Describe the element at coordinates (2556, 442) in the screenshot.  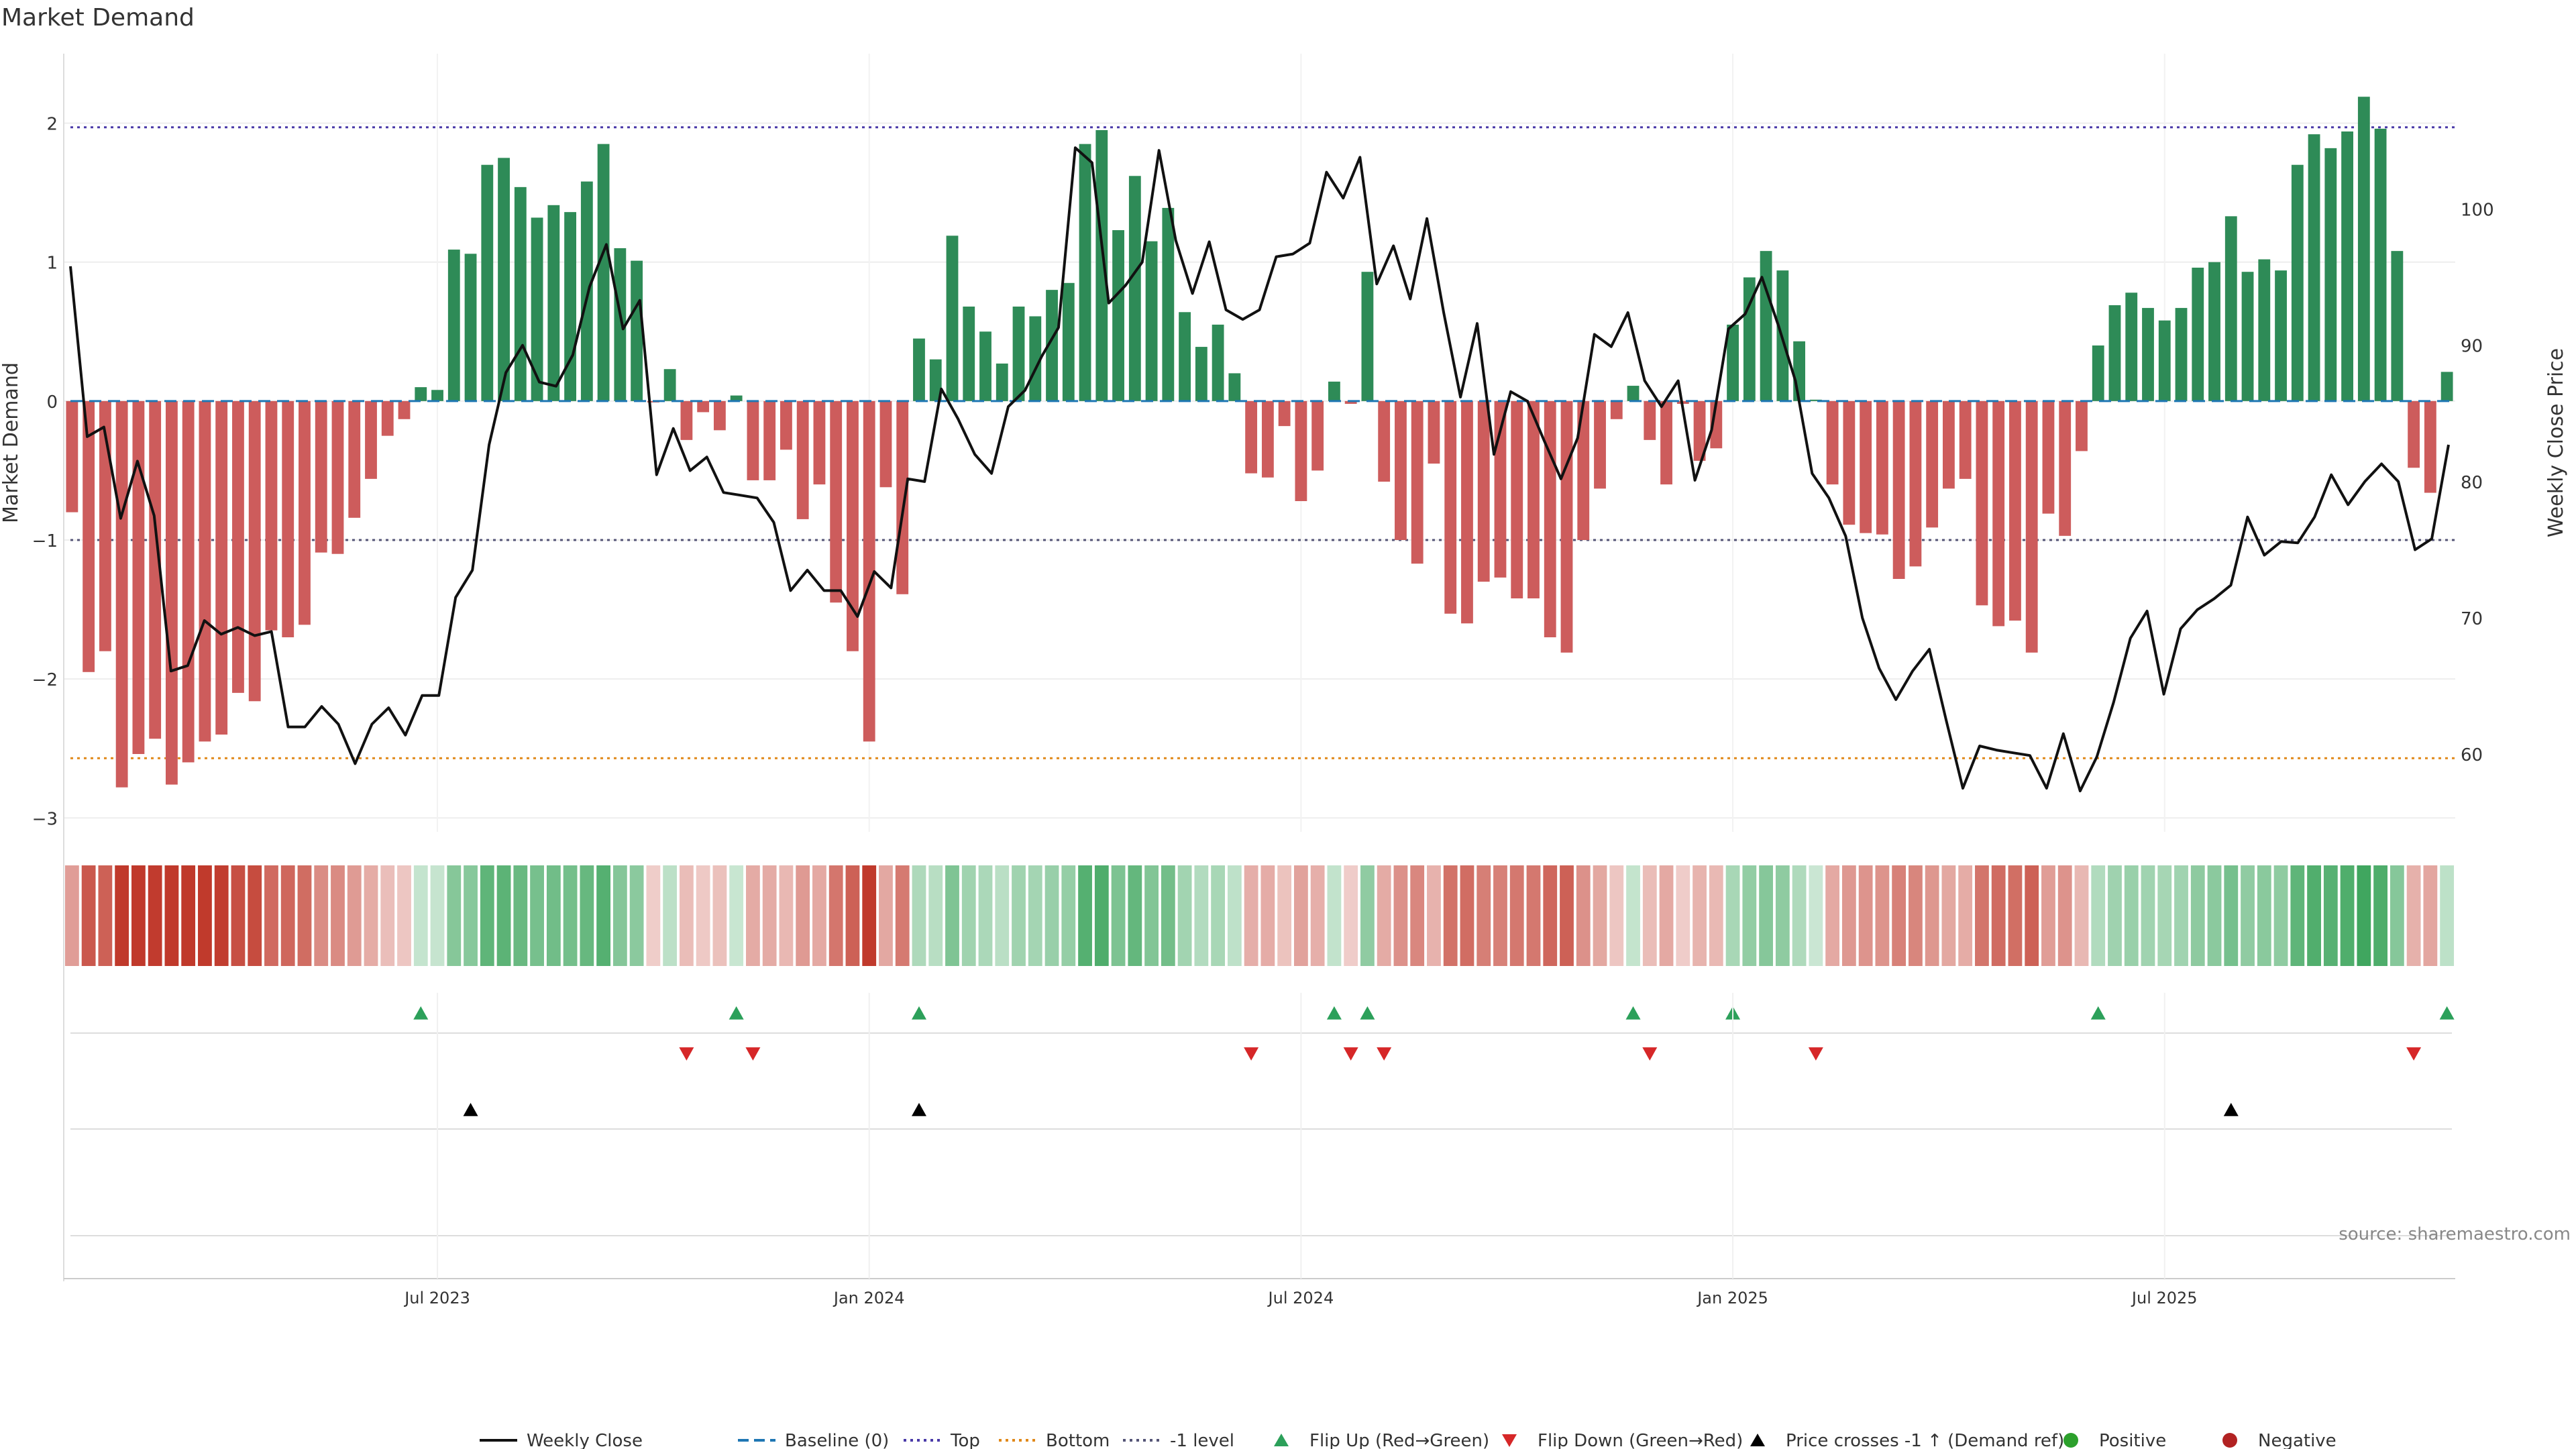
I see `right-axis-label: Weekly Close Price` at that location.